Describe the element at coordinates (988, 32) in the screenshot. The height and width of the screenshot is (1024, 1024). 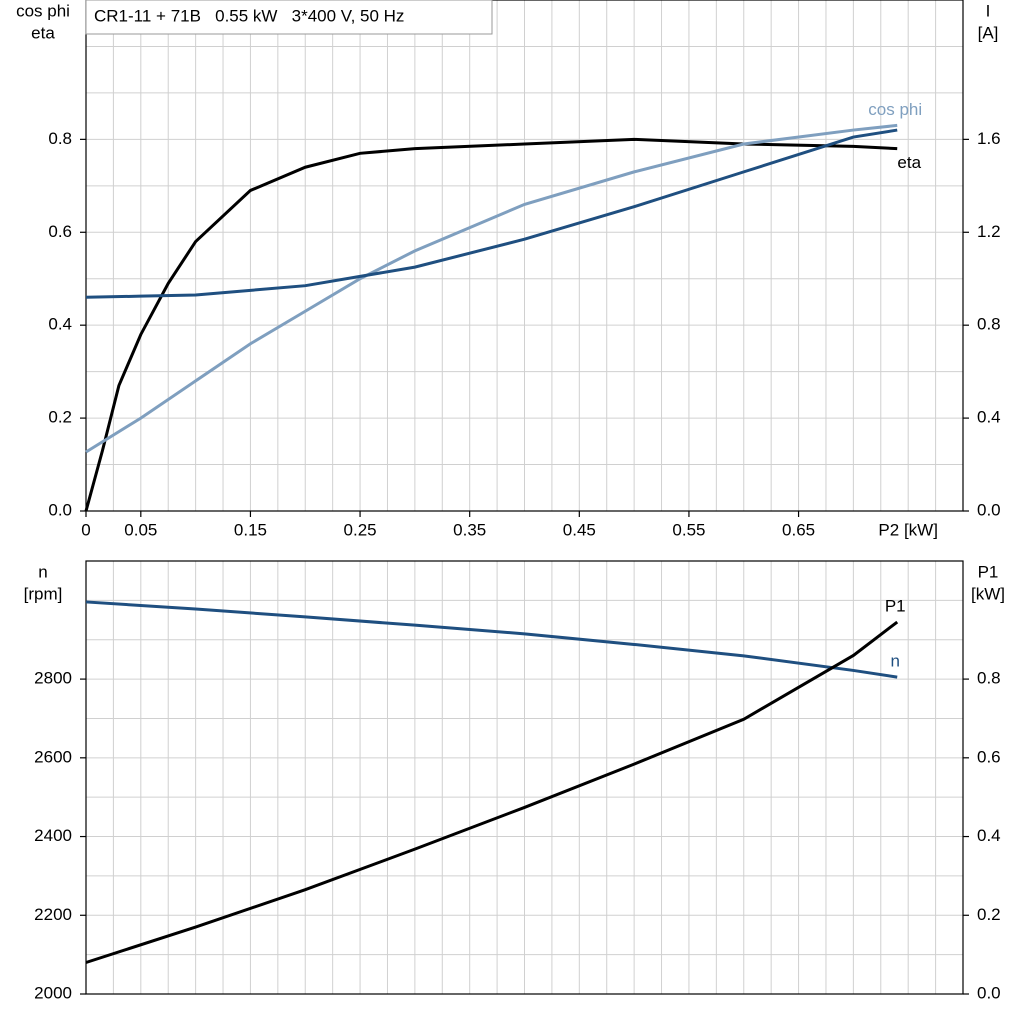
I see `y2-axis-label: [A]` at that location.